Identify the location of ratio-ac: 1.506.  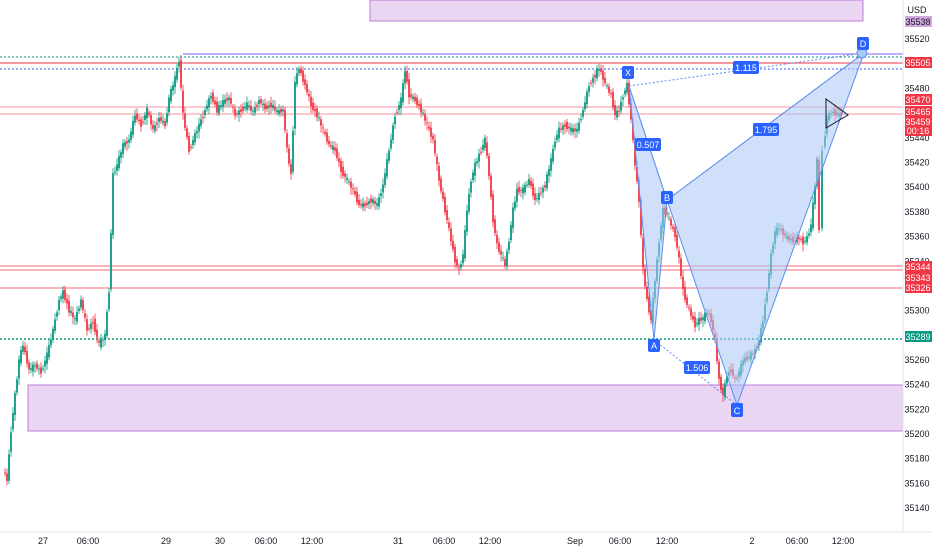
(697, 367).